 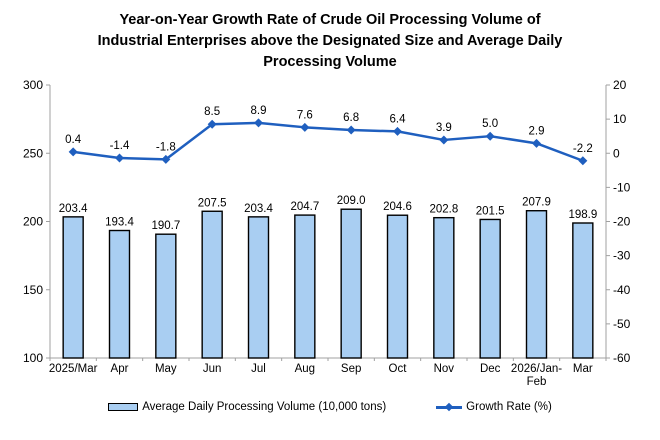 What do you see at coordinates (537, 382) in the screenshot?
I see `x-axis-label: Feb` at bounding box center [537, 382].